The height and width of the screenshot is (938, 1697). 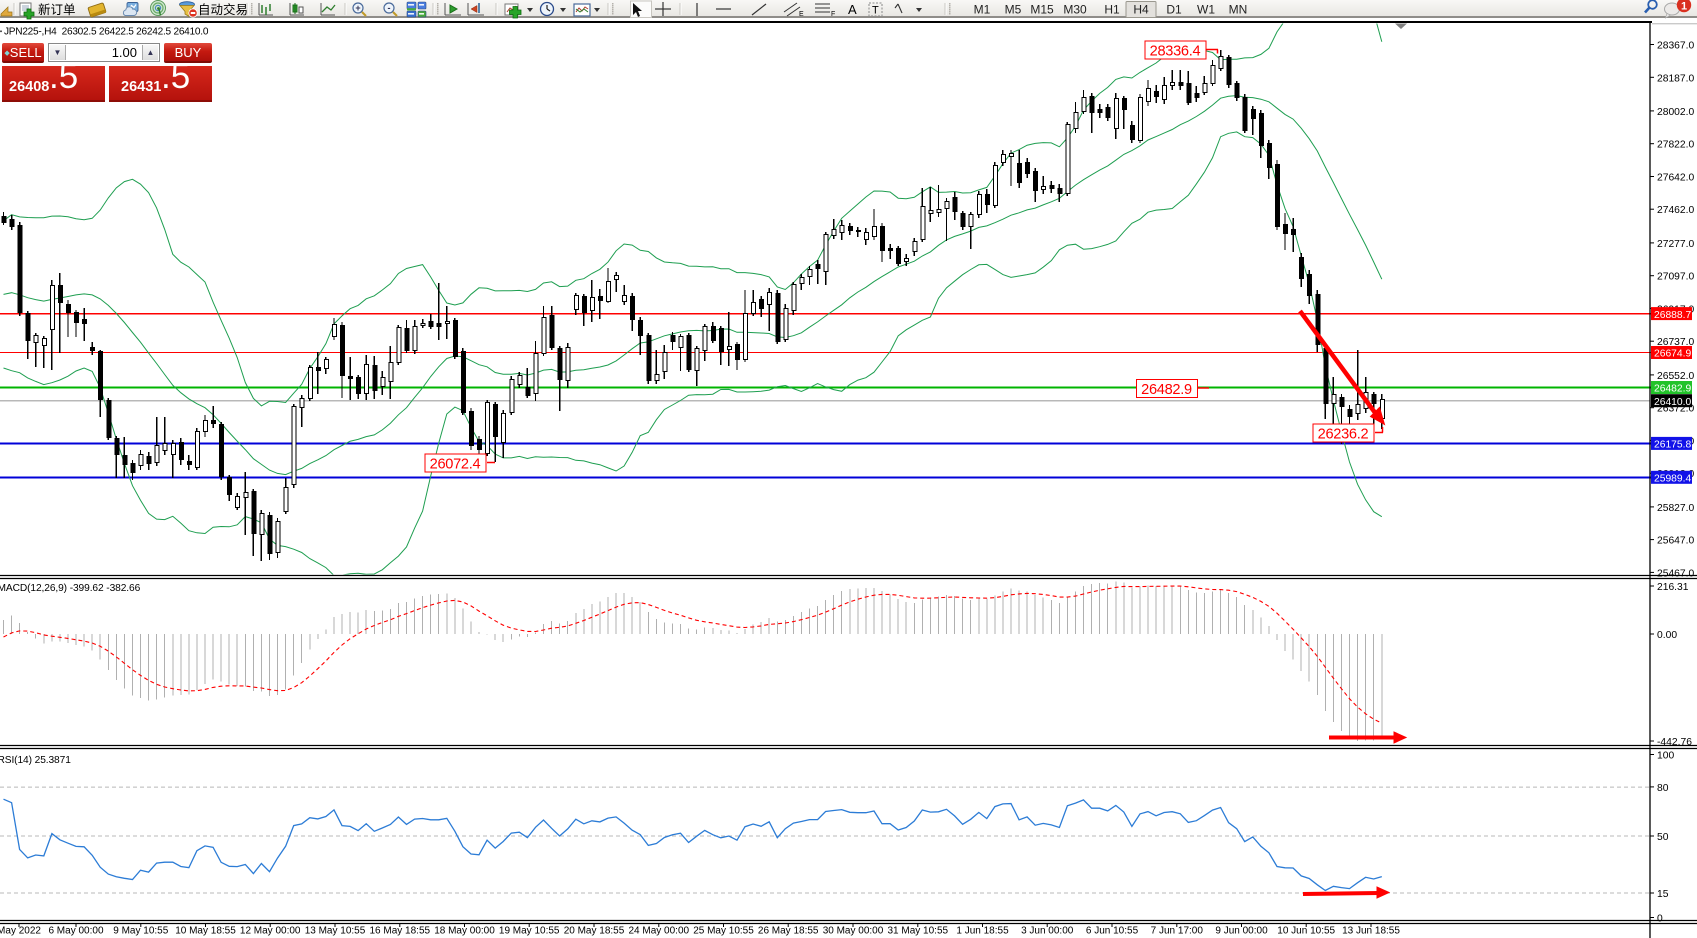 What do you see at coordinates (1075, 10) in the screenshot?
I see `svg-text: M30` at bounding box center [1075, 10].